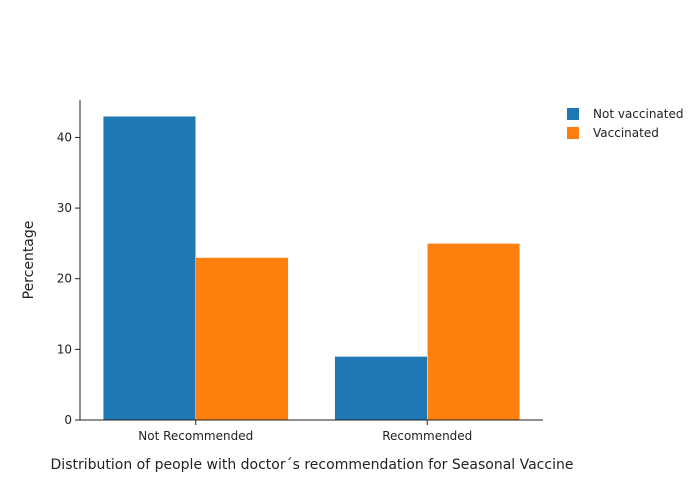 The width and height of the screenshot is (700, 500). I want to click on y-tick-label: 0, so click(68, 420).